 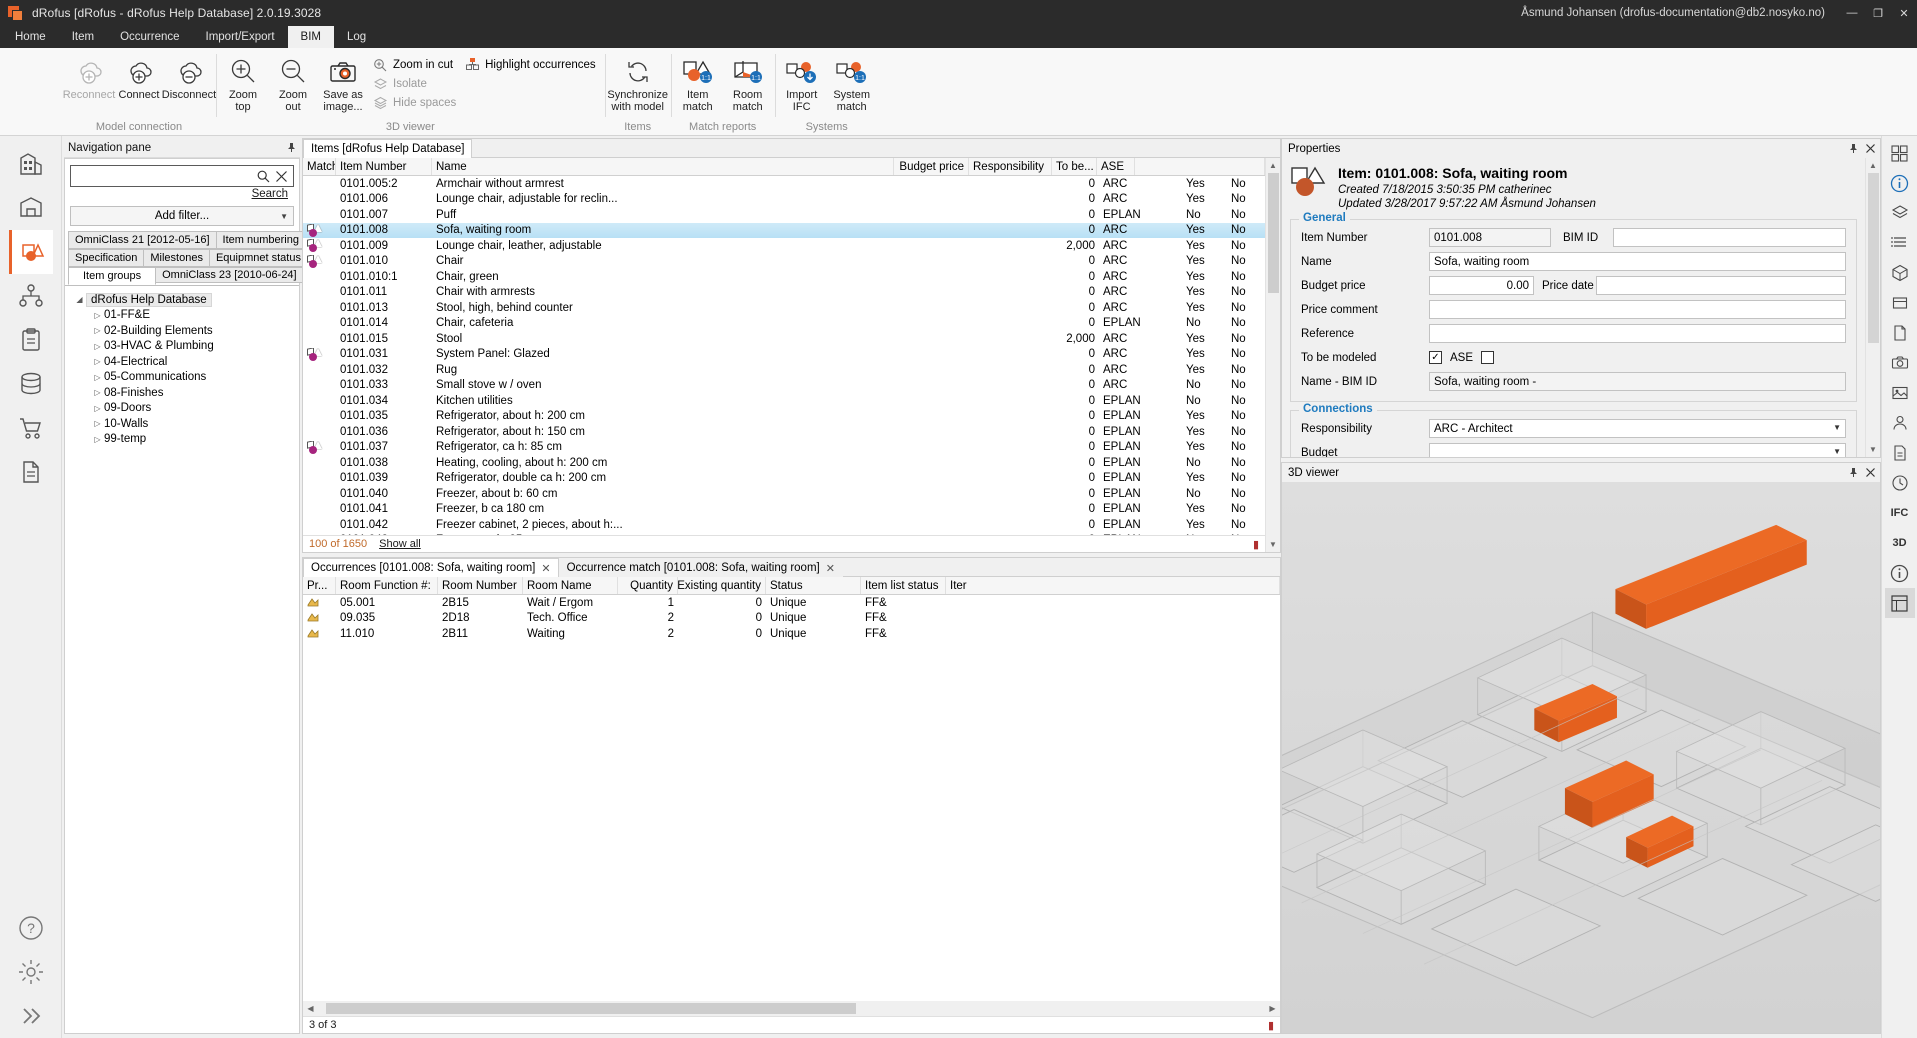 What do you see at coordinates (1010, 166) in the screenshot?
I see `column-header-responsibility: Responsibility` at bounding box center [1010, 166].